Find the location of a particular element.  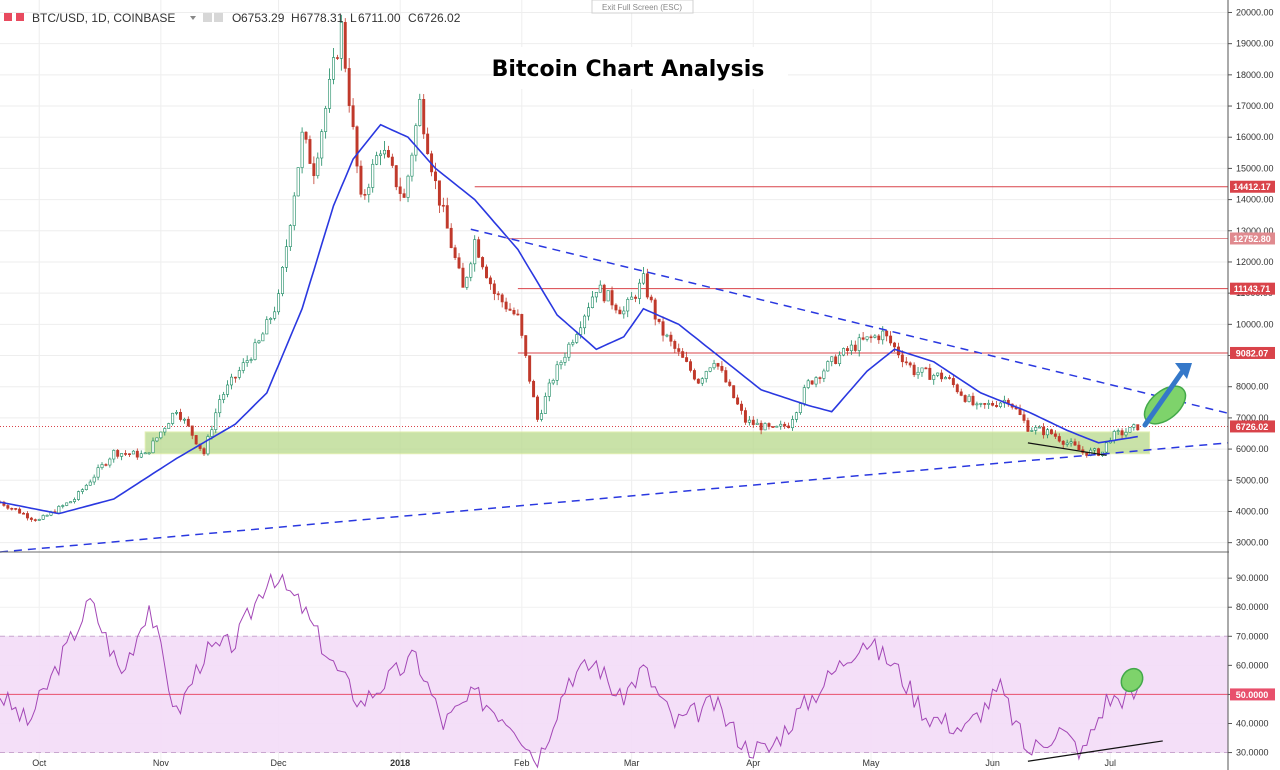

title-background is located at coordinates (644, 68).